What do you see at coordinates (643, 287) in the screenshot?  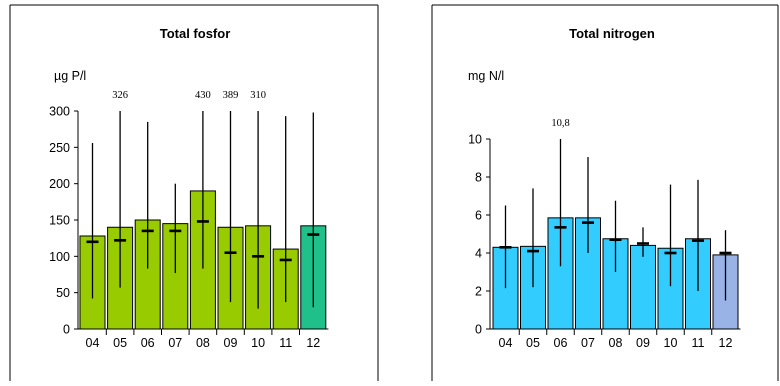 I see `bar` at bounding box center [643, 287].